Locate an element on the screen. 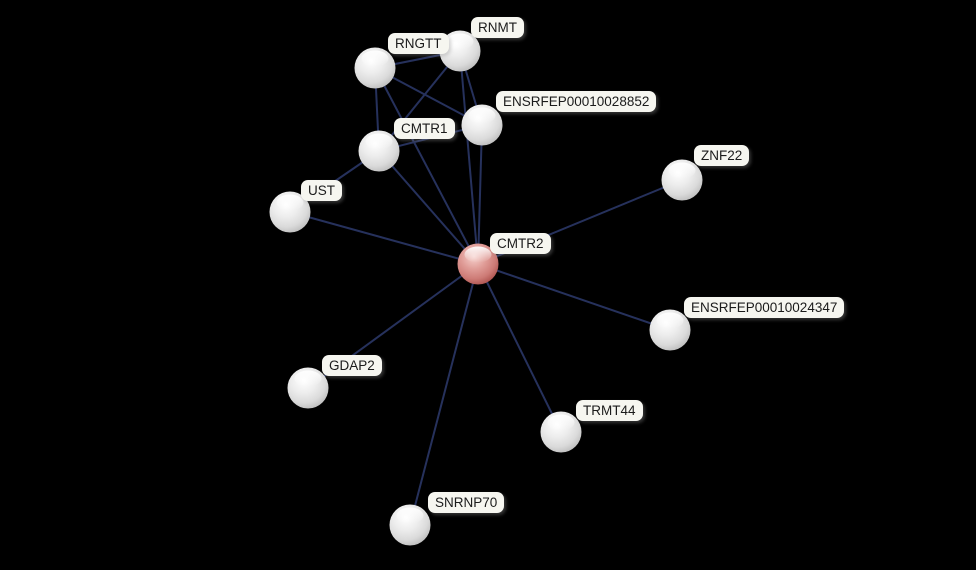 The width and height of the screenshot is (976, 570). label-TRMT44: TRMT44 is located at coordinates (609, 410).